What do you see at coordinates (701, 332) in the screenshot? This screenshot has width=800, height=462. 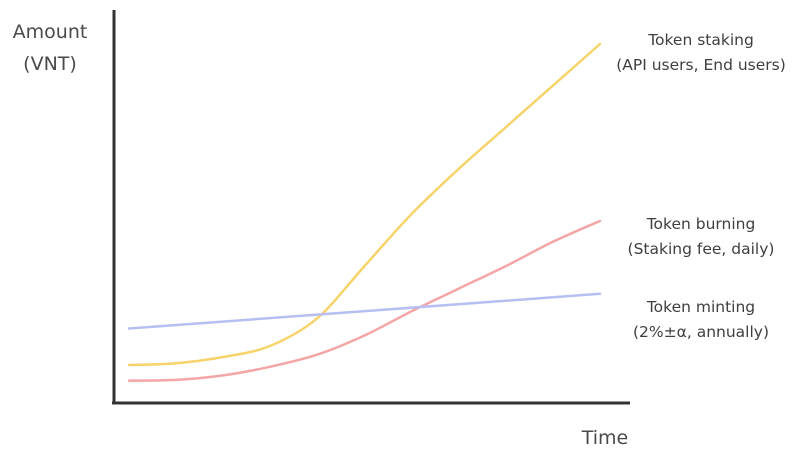 I see `series-label-minting-line-2: (2%±α, annually)` at bounding box center [701, 332].